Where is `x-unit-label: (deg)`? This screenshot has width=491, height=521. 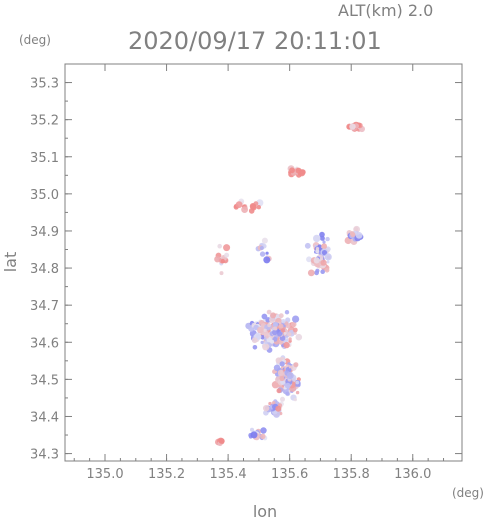 x-unit-label: (deg) is located at coordinates (468, 493).